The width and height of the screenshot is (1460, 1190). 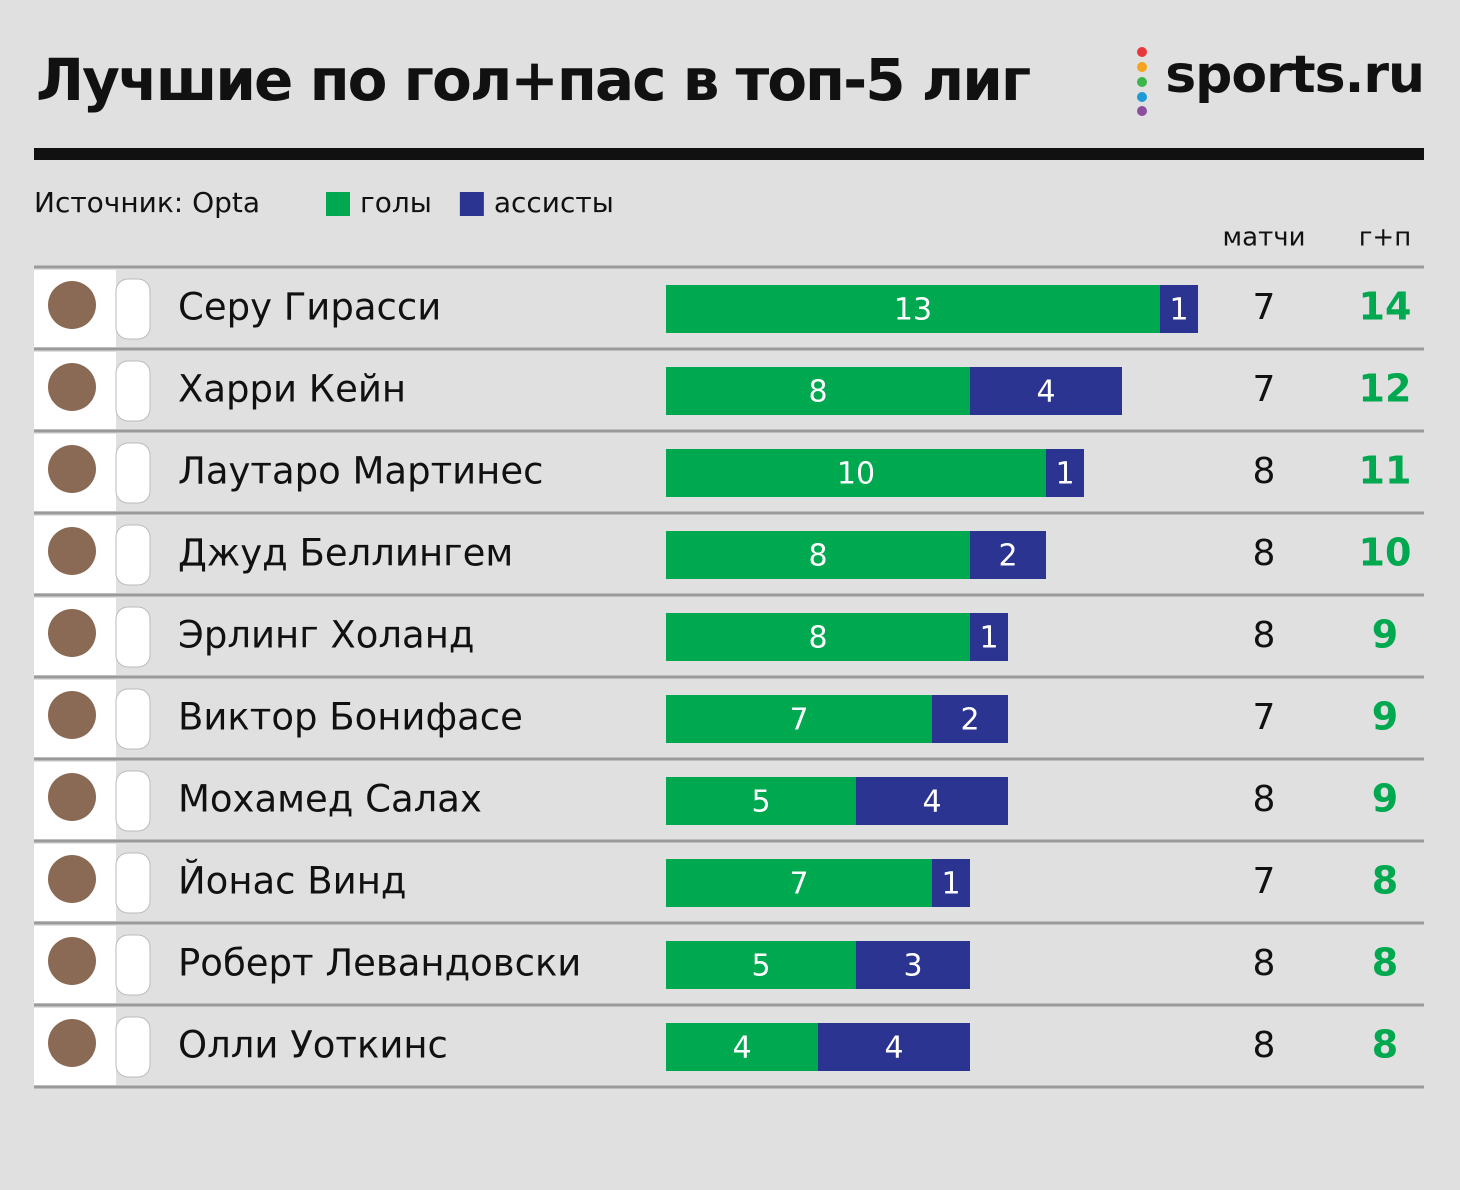 I want to click on player-name: Йонас Винд, so click(x=292, y=881).